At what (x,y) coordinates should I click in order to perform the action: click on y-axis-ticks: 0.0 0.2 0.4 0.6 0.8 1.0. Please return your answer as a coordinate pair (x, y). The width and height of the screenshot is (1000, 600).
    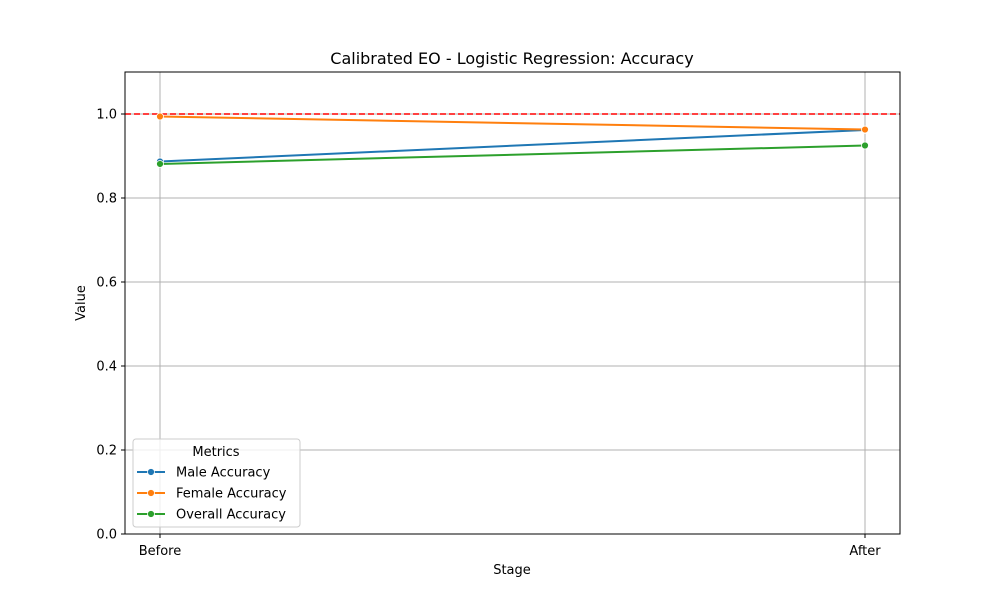
    Looking at the image, I should click on (110, 325).